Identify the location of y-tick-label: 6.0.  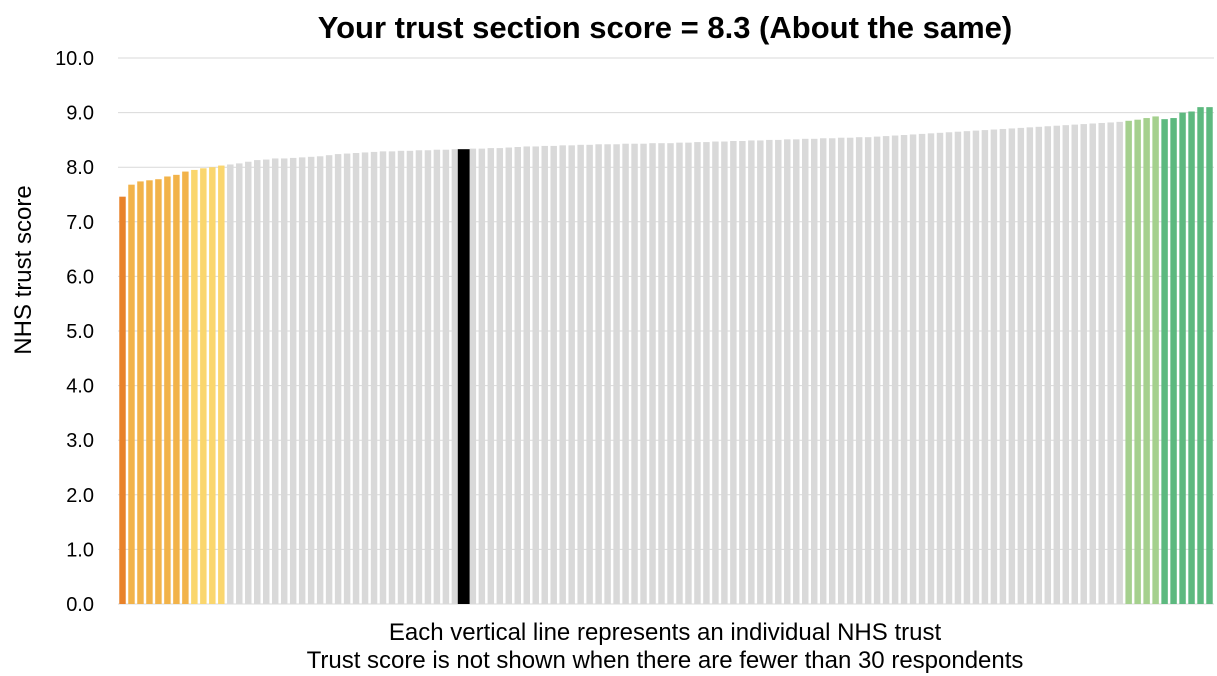
(80, 277).